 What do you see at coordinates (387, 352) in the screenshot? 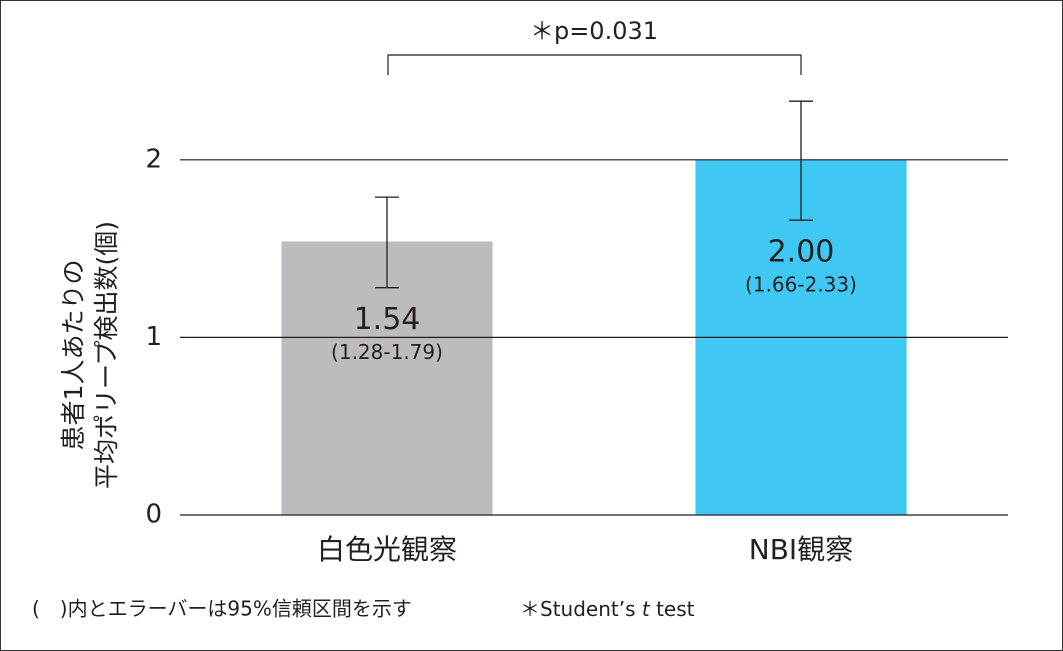
I see `ci-label: (1.28-1.79)` at bounding box center [387, 352].